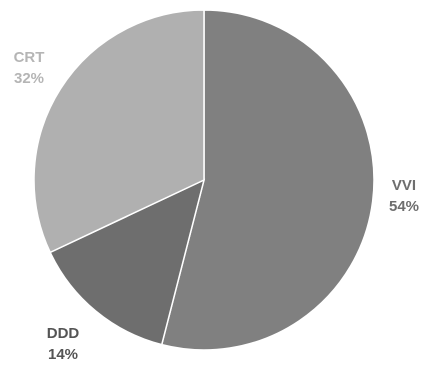  Describe the element at coordinates (404, 206) in the screenshot. I see `slice-percent-vvi: 54%` at that location.